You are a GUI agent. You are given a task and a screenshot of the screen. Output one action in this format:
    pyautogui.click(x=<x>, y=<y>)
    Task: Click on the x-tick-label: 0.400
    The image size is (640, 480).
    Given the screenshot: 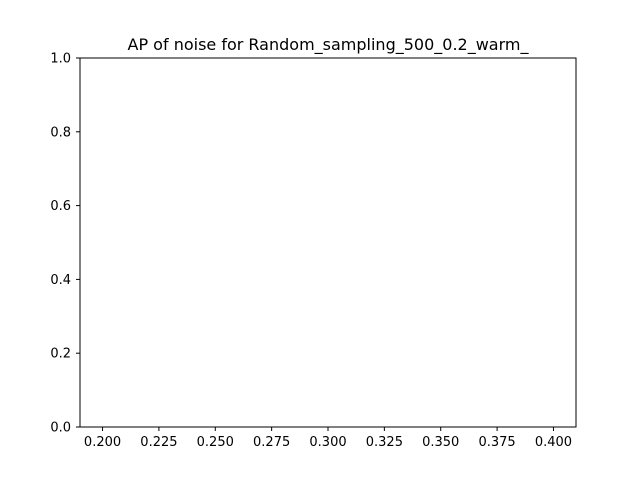 What is the action you would take?
    pyautogui.click(x=553, y=442)
    